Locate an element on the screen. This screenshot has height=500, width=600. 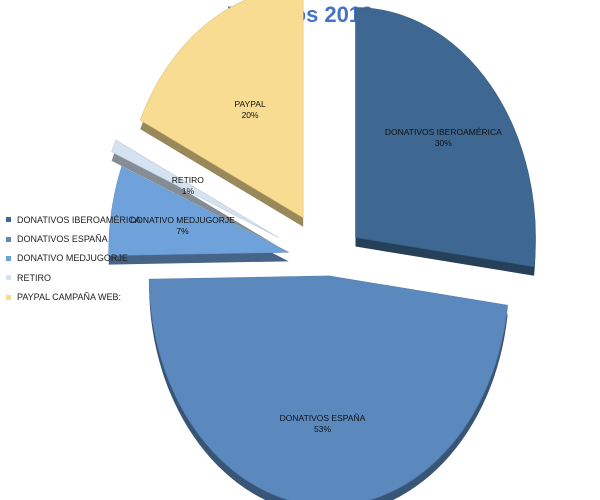
legend-item: DONATIVO MEDJUGORJE is located at coordinates (73, 258).